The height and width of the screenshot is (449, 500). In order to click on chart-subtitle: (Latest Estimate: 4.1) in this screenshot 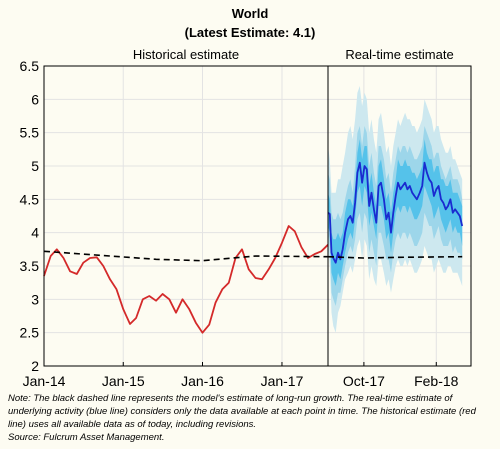, I will do `click(250, 32)`.